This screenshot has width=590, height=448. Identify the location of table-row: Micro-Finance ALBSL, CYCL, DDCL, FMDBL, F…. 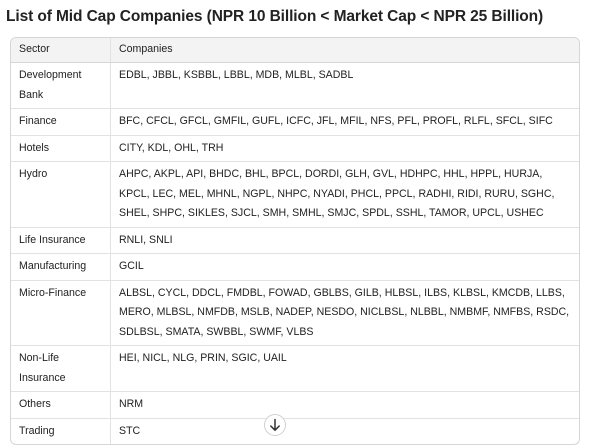
(295, 312).